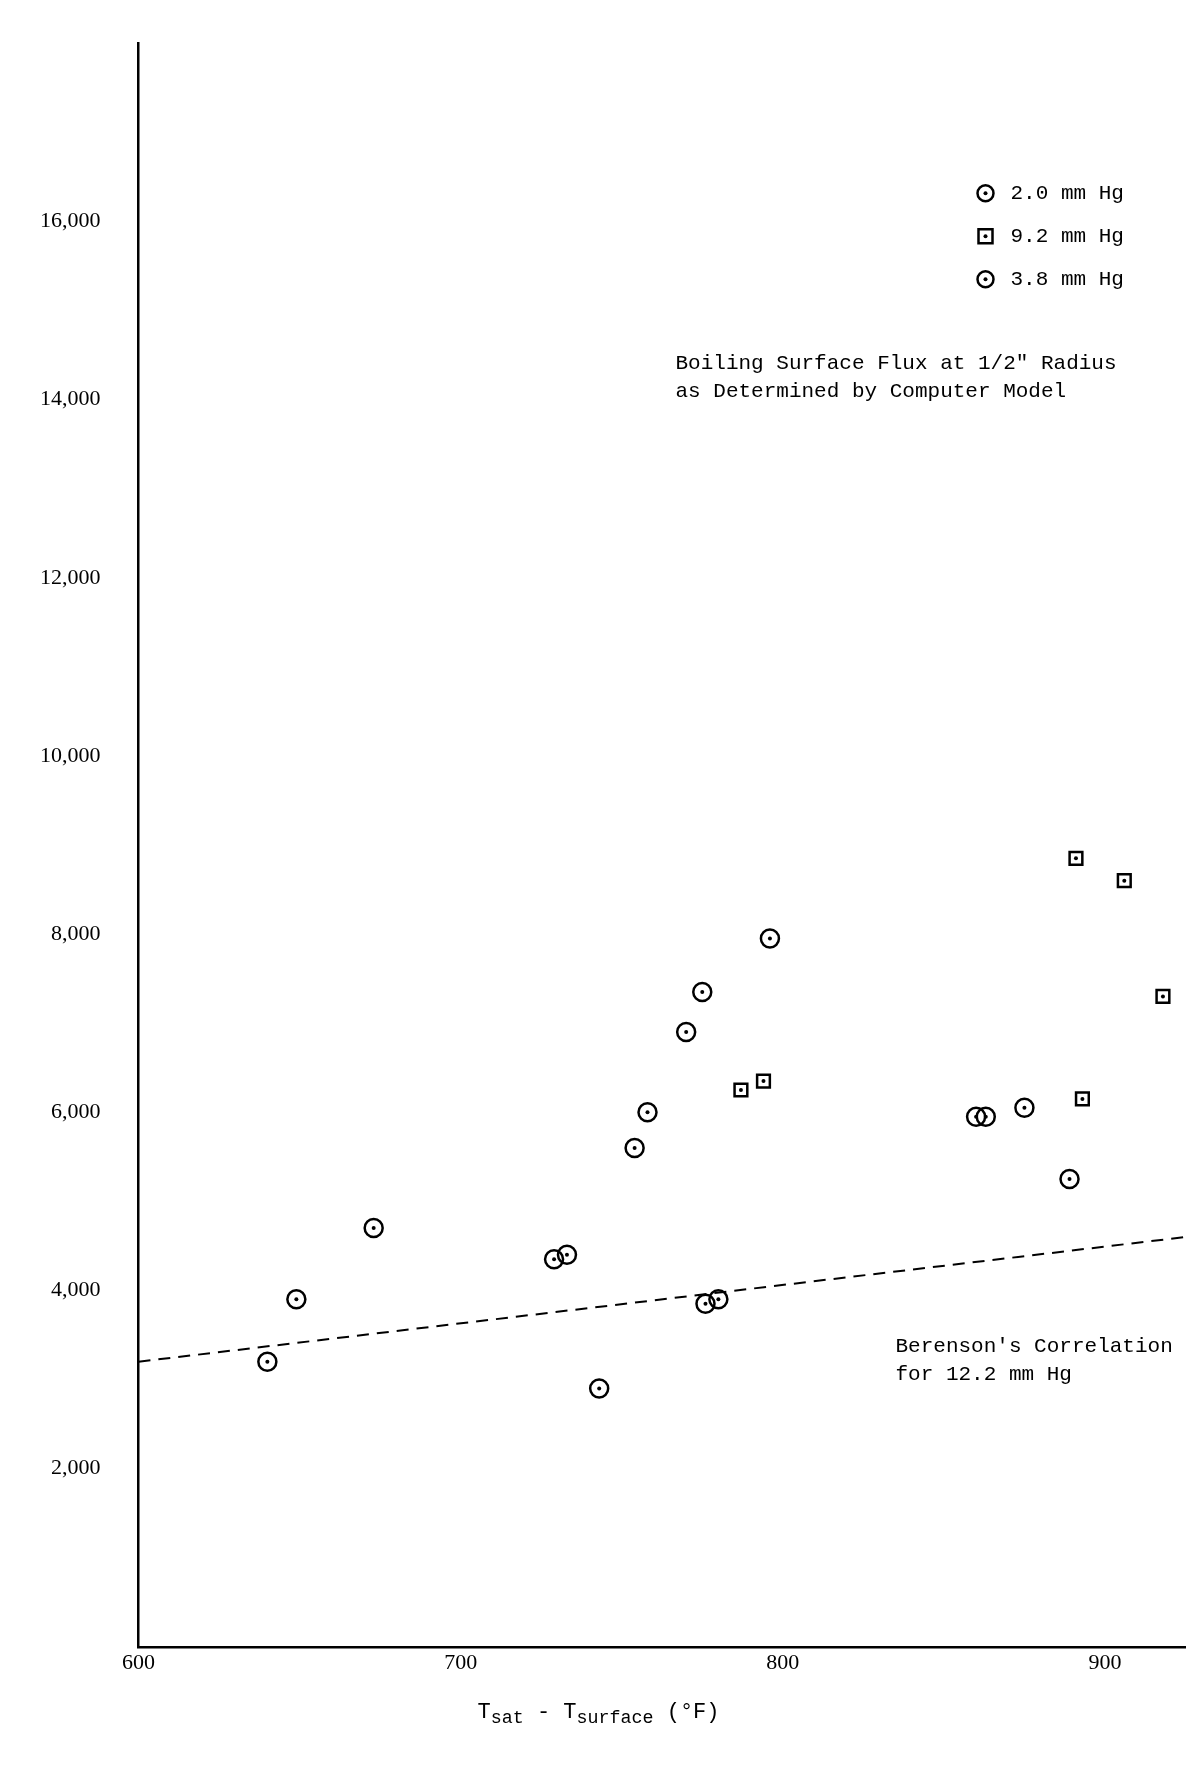  I want to click on y-tick-label: 14,000, so click(70, 398).